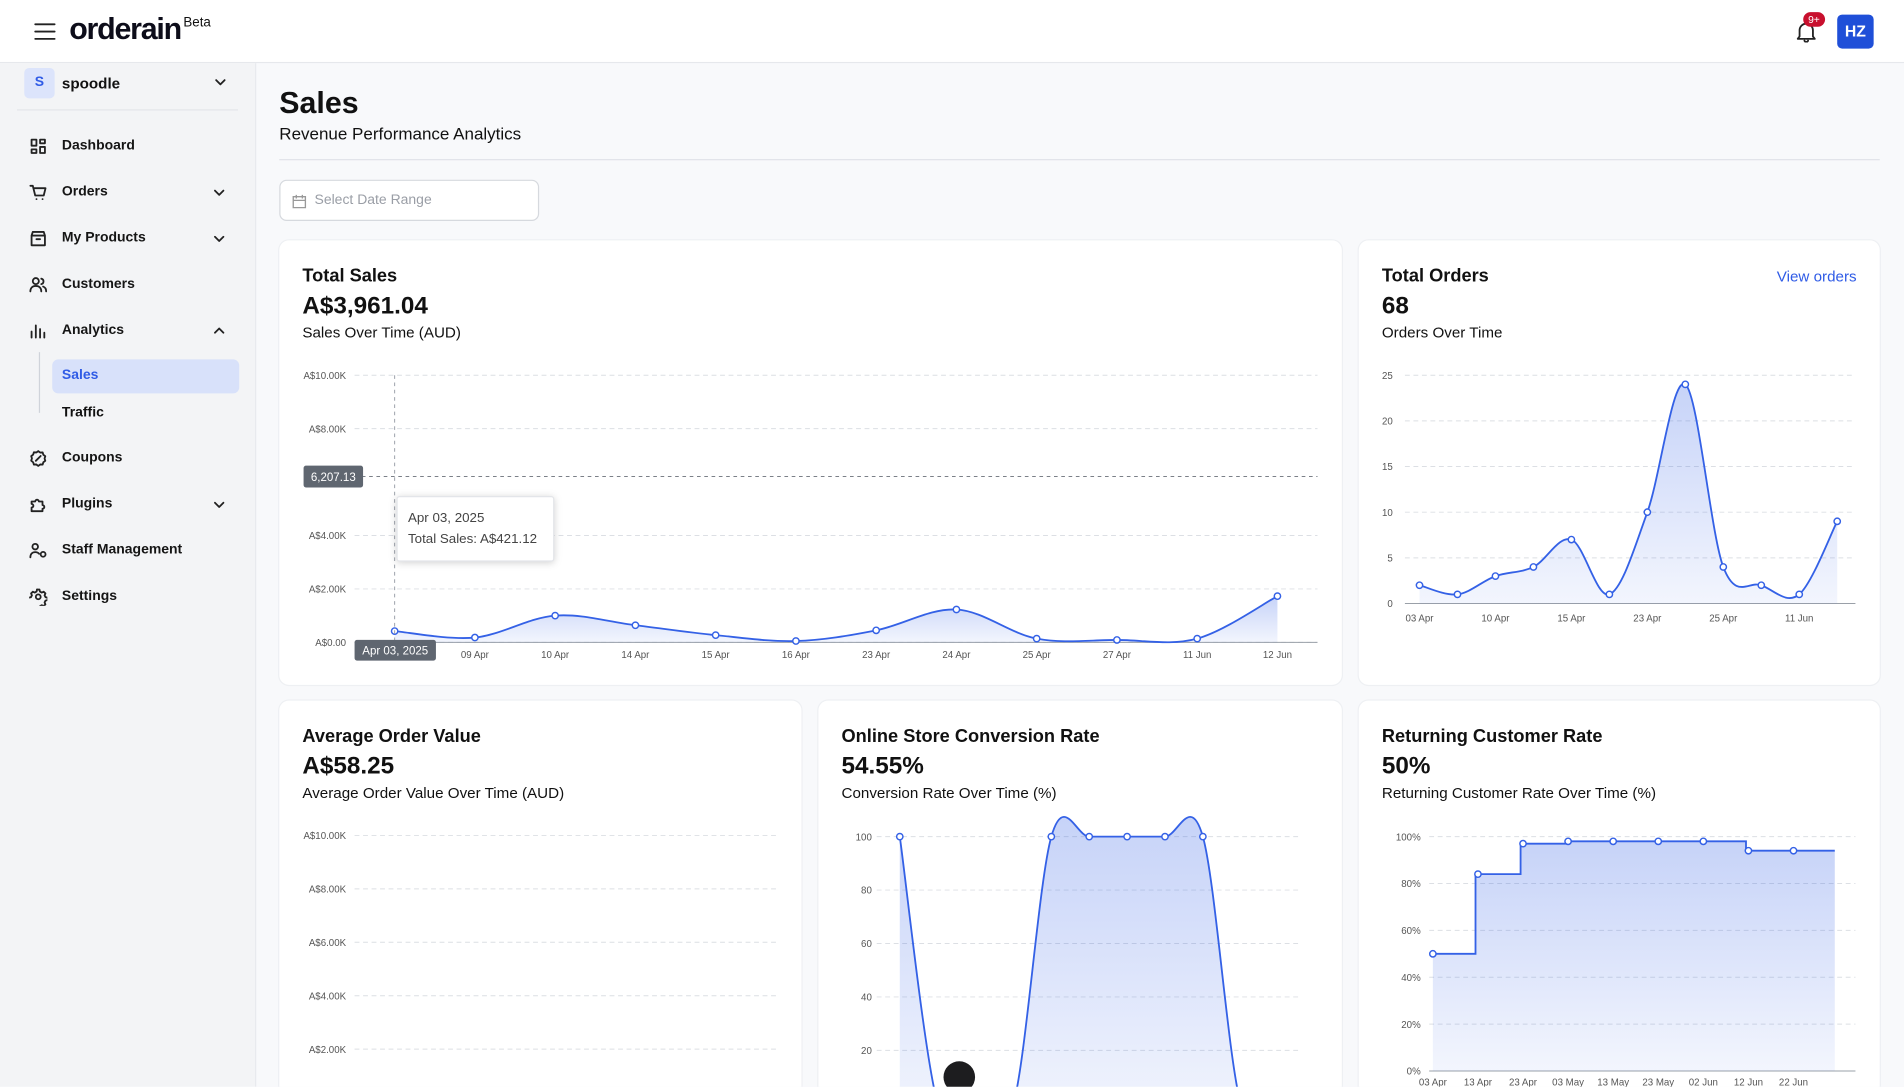 This screenshot has height=1087, width=1904. Describe the element at coordinates (132, 503) in the screenshot. I see `nav-item: Plugins` at that location.